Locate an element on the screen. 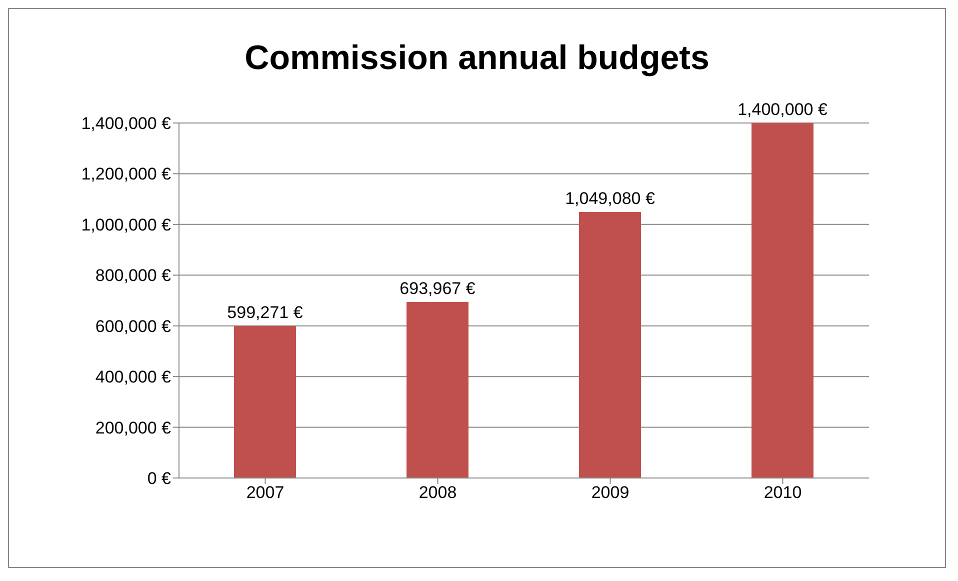 The height and width of the screenshot is (581, 958). x-tick-label: 2009 is located at coordinates (610, 492).